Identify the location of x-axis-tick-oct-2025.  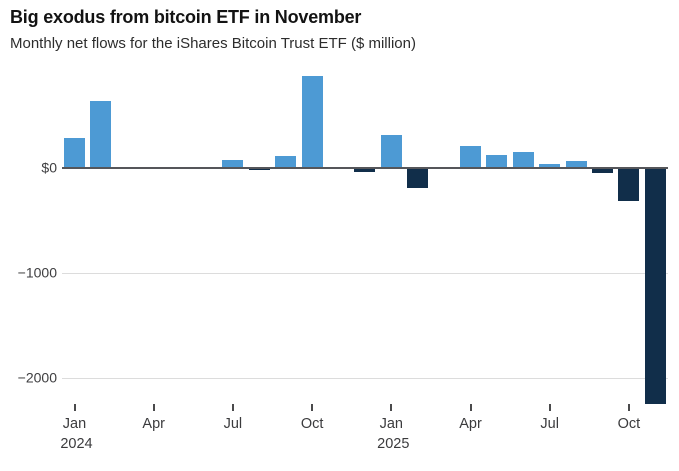
(628, 407).